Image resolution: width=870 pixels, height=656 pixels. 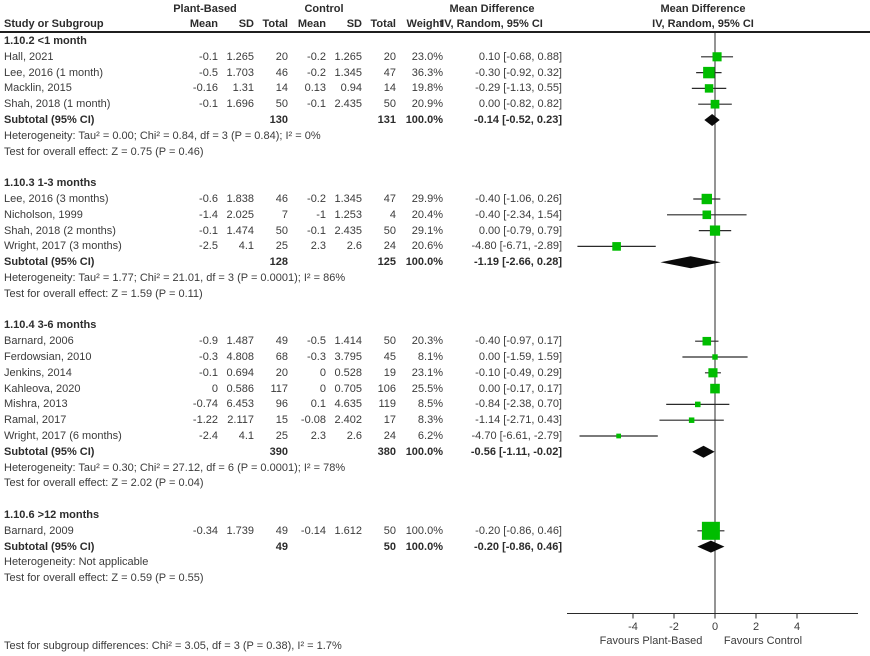 What do you see at coordinates (214, 388) in the screenshot?
I see `pb-mean: 0` at bounding box center [214, 388].